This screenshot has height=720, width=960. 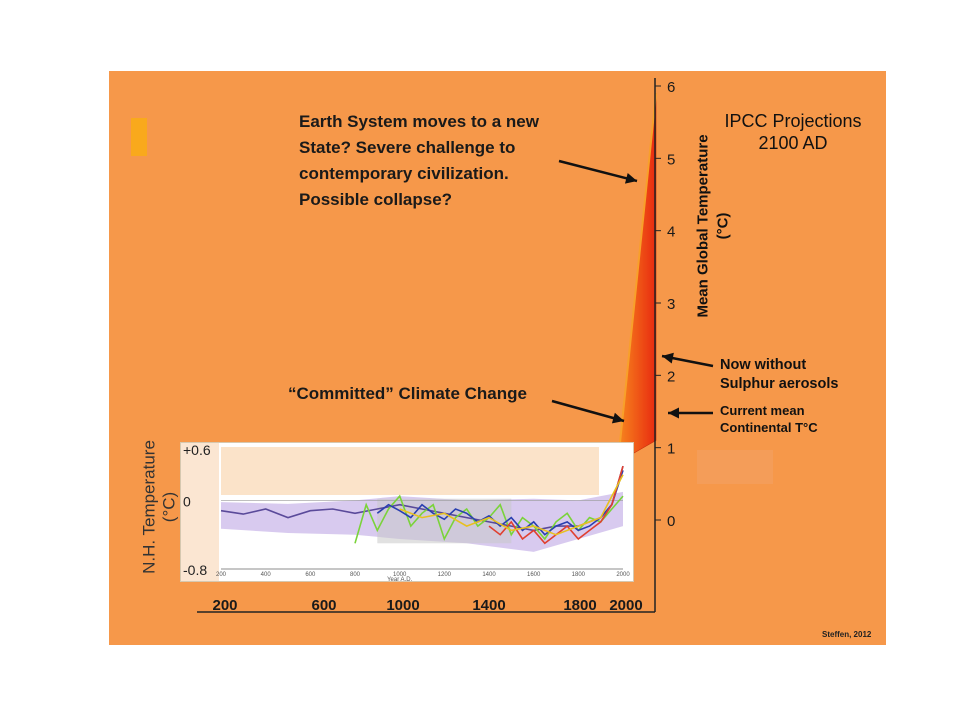 What do you see at coordinates (488, 605) in the screenshot?
I see `x-tick-label: 1400` at bounding box center [488, 605].